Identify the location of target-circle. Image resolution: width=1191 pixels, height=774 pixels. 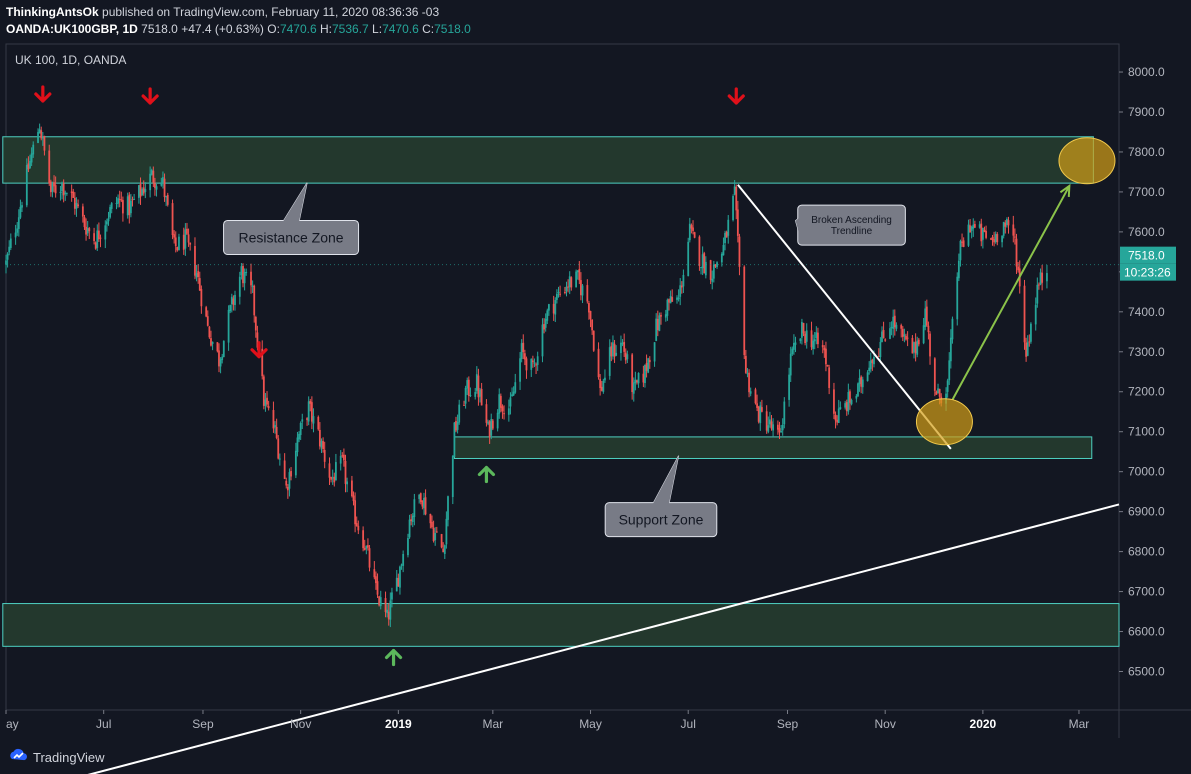
(1087, 161).